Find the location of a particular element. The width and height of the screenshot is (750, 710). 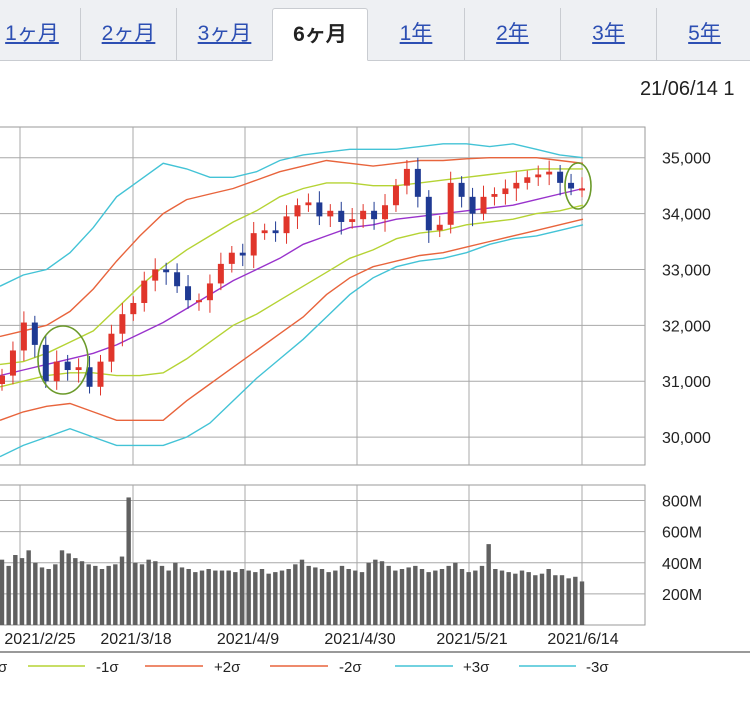

x-tick-label: 2021/4/30 is located at coordinates (359, 639).